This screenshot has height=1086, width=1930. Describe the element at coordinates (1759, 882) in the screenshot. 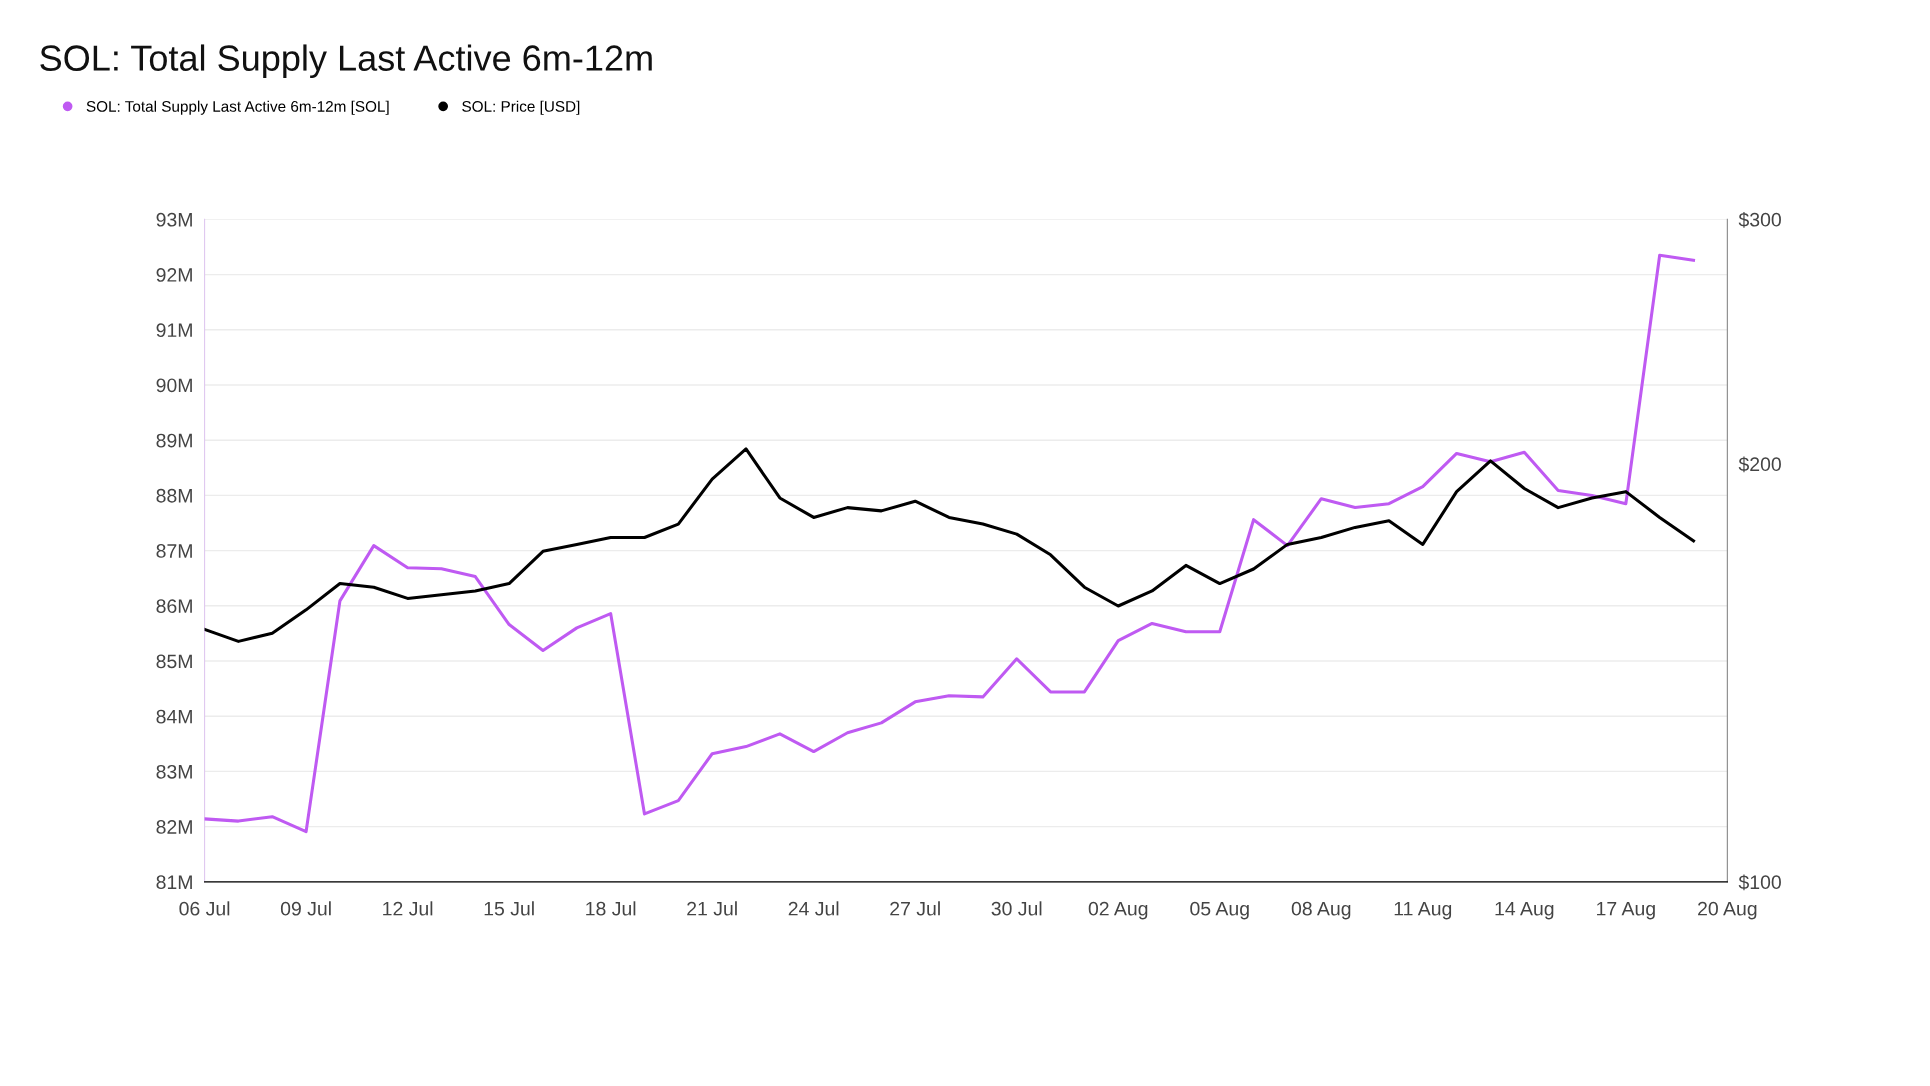

I see `y2-tick-label: $100` at that location.